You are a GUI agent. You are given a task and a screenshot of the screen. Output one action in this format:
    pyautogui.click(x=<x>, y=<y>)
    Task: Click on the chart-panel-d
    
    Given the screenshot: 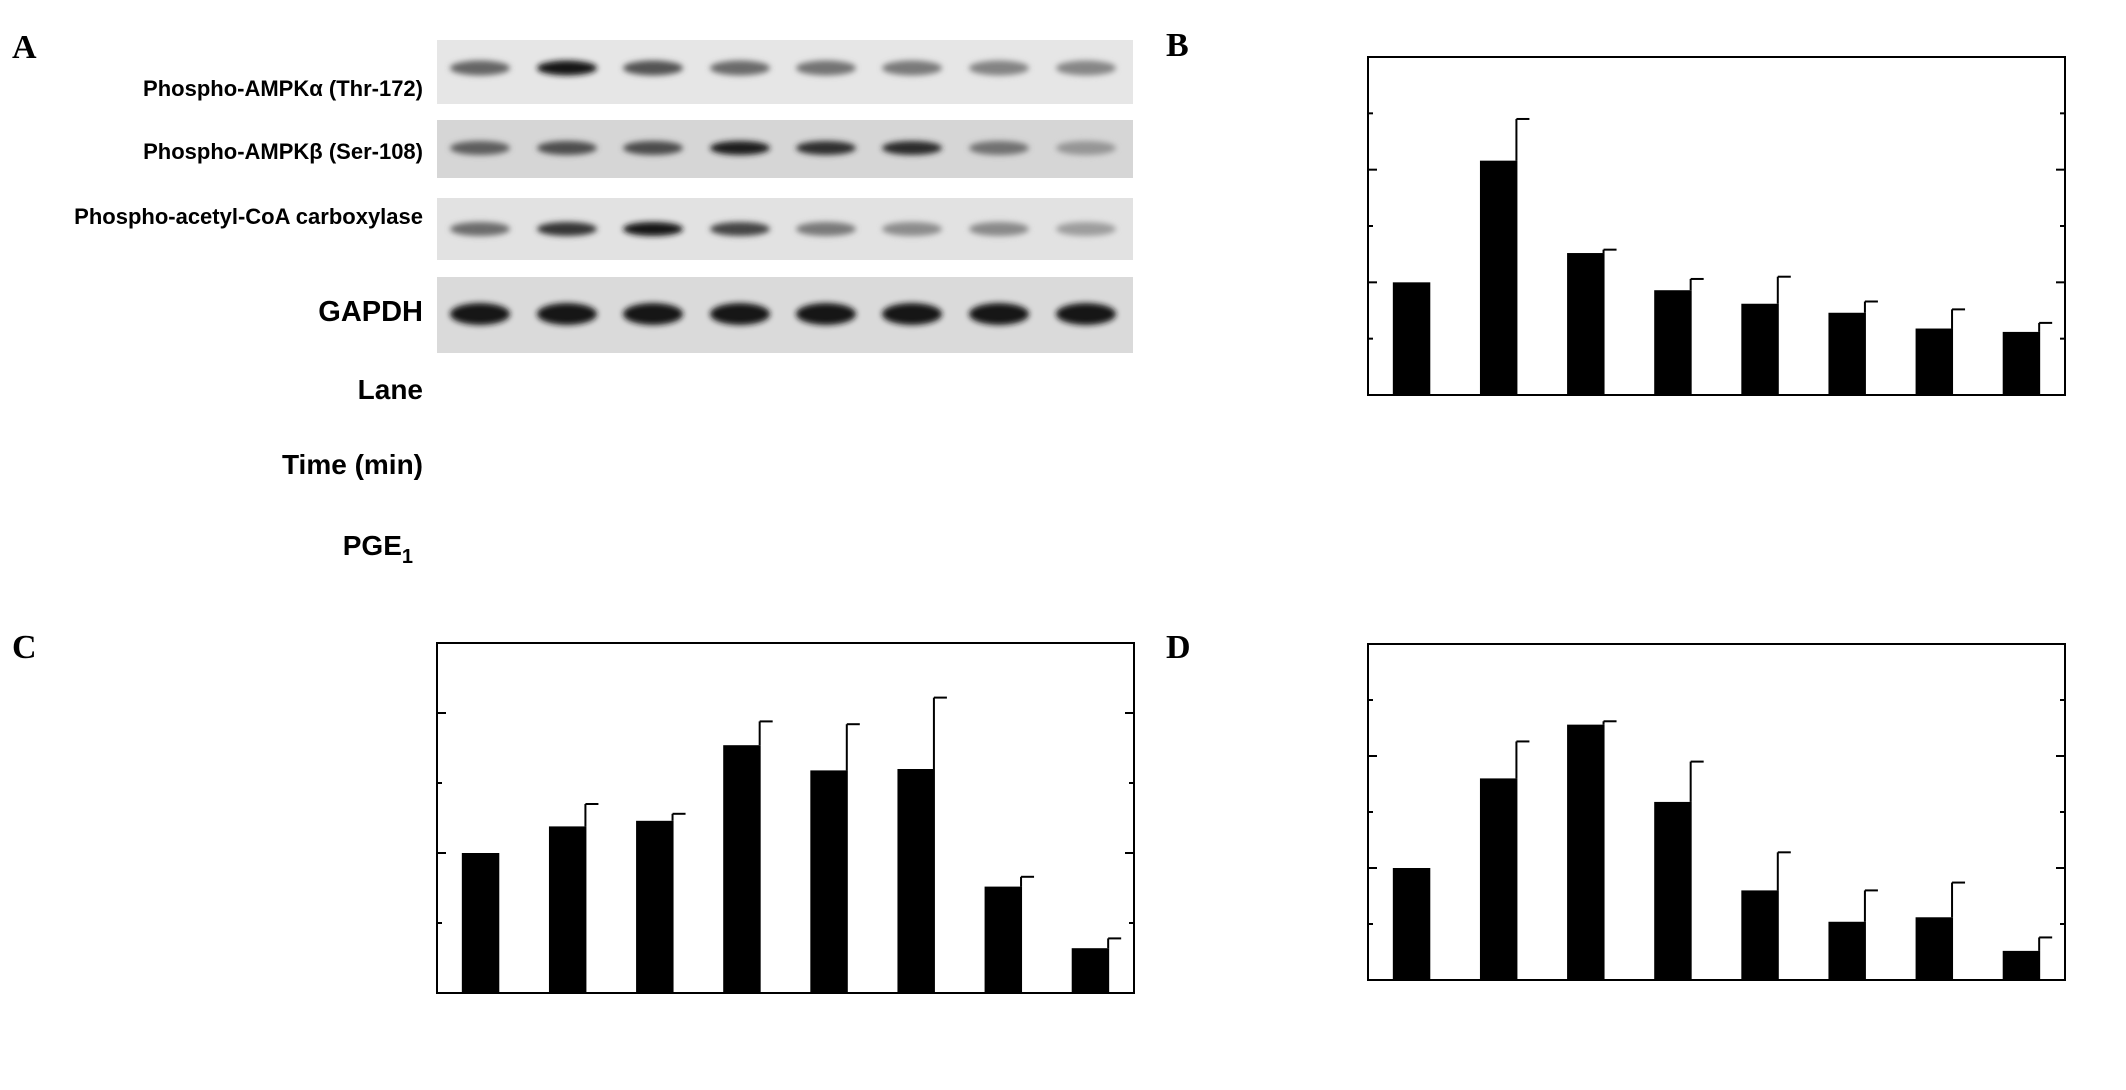 What is the action you would take?
    pyautogui.click(x=1716, y=812)
    